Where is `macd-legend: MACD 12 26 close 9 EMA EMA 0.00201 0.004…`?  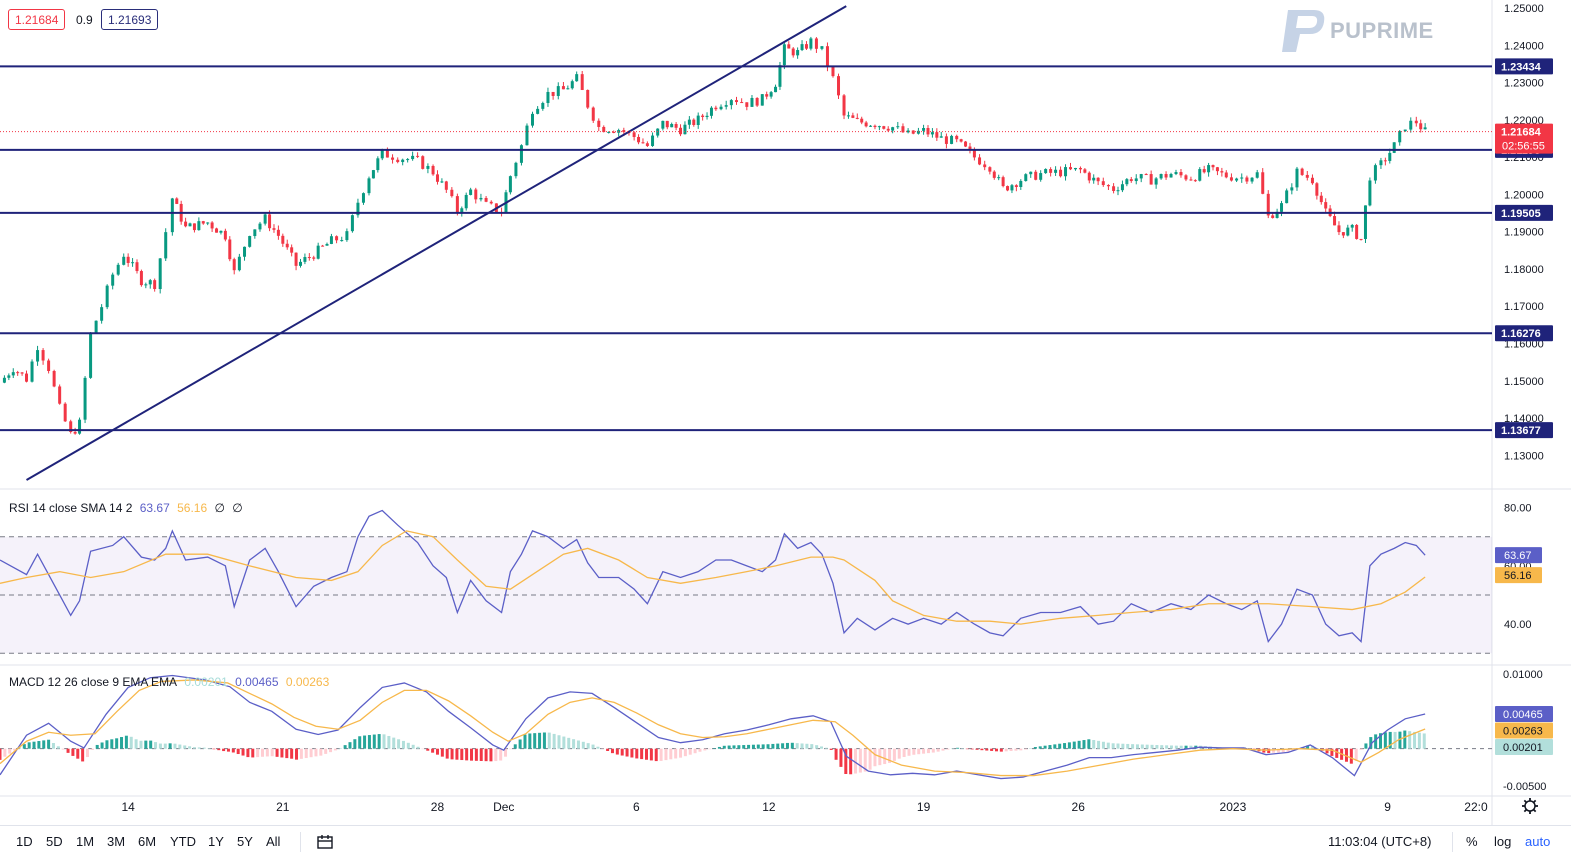
macd-legend: MACD 12 26 close 9 EMA EMA 0.00201 0.004… is located at coordinates (171, 682).